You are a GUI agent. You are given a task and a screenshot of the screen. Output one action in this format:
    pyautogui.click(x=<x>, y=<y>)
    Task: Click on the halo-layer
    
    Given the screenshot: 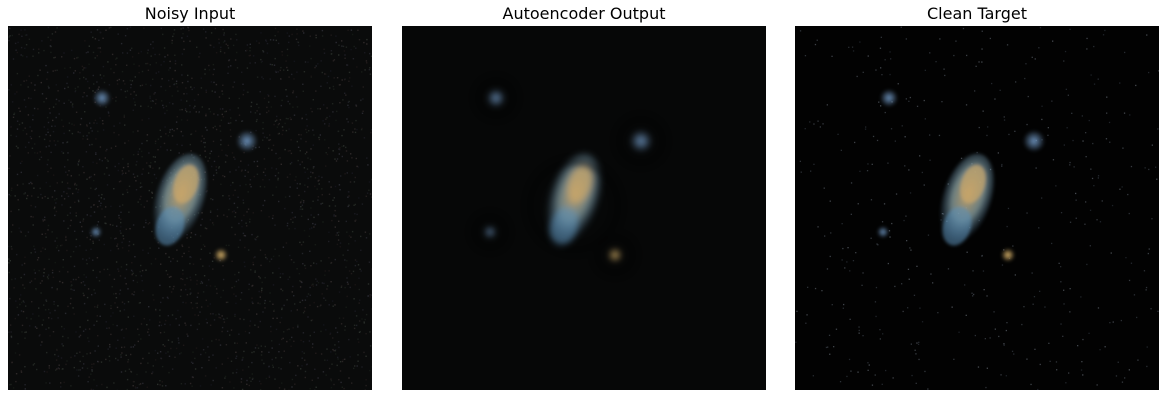 What is the action you would take?
    pyautogui.click(x=568, y=176)
    